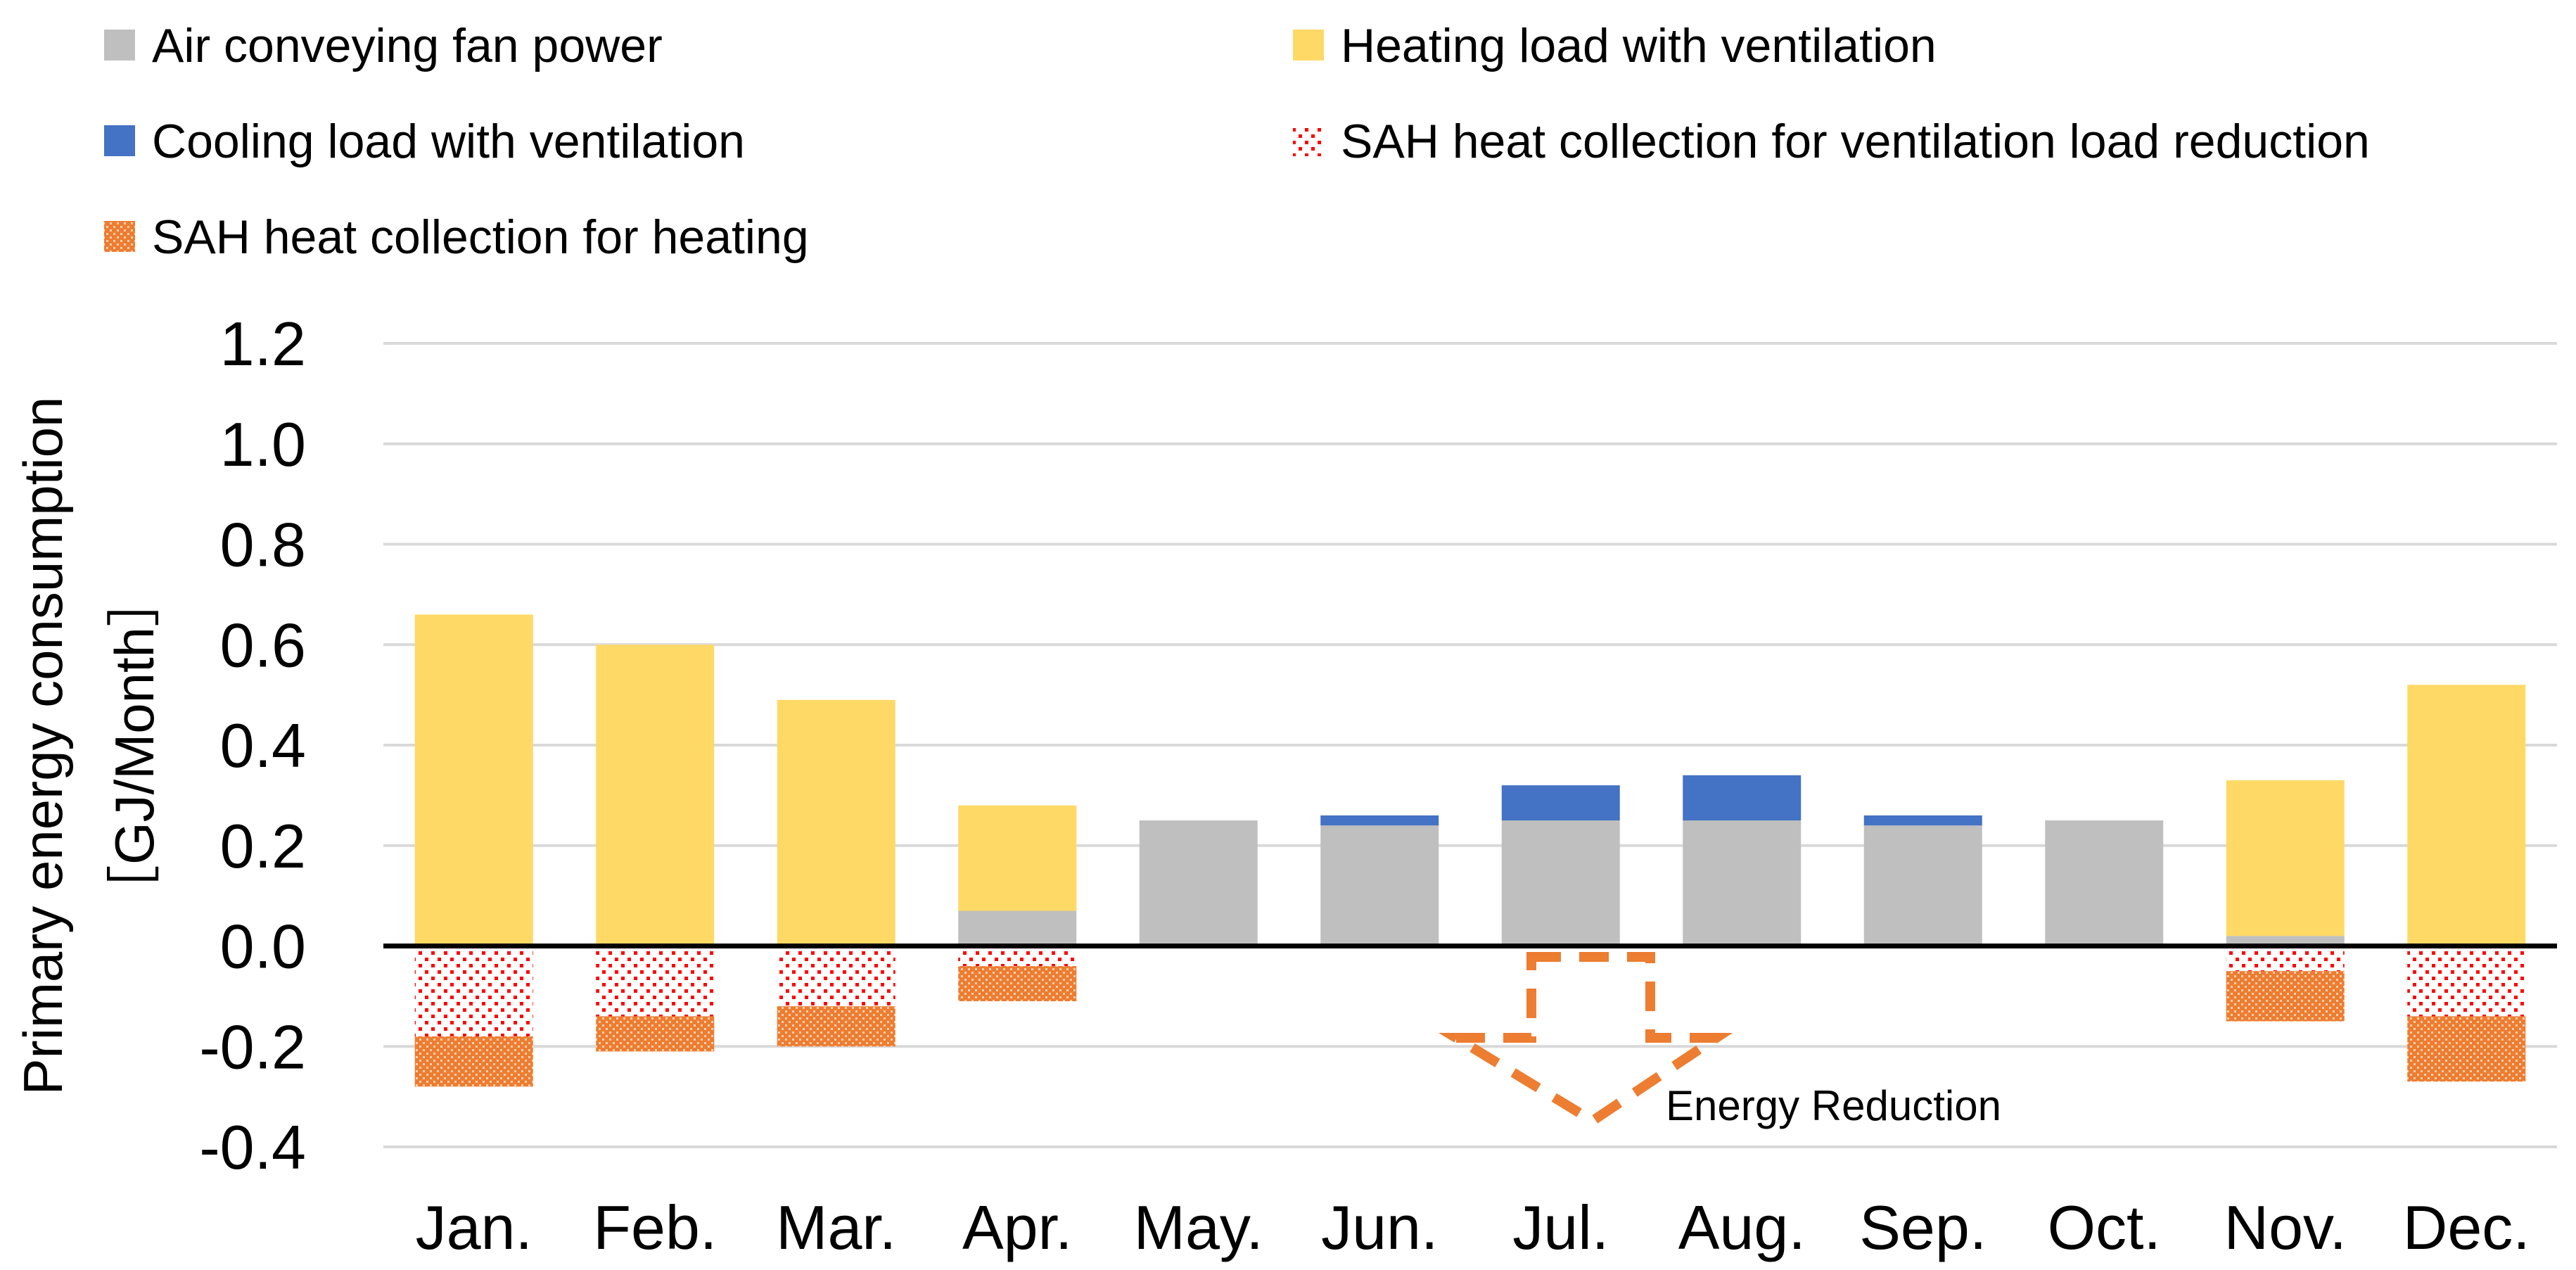 The width and height of the screenshot is (2576, 1270). What do you see at coordinates (1560, 1227) in the screenshot?
I see `x-tick-label: Jul.` at bounding box center [1560, 1227].